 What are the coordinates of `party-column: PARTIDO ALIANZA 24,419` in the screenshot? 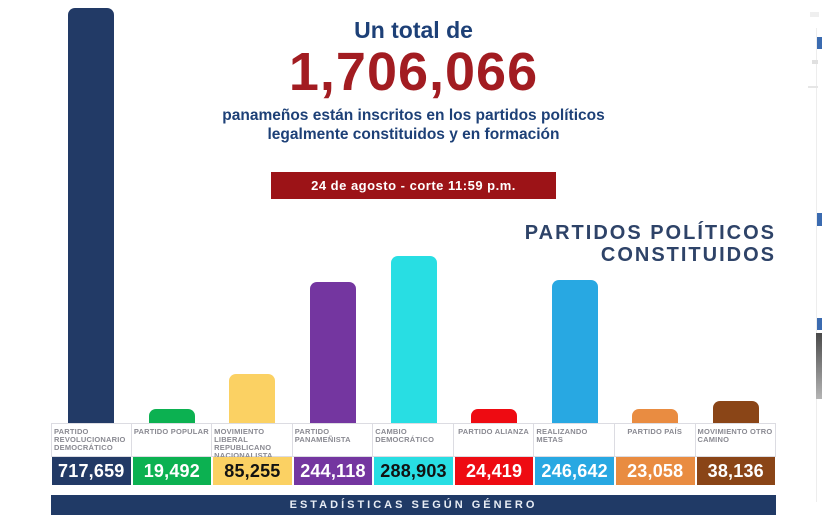 It's located at (494, 242).